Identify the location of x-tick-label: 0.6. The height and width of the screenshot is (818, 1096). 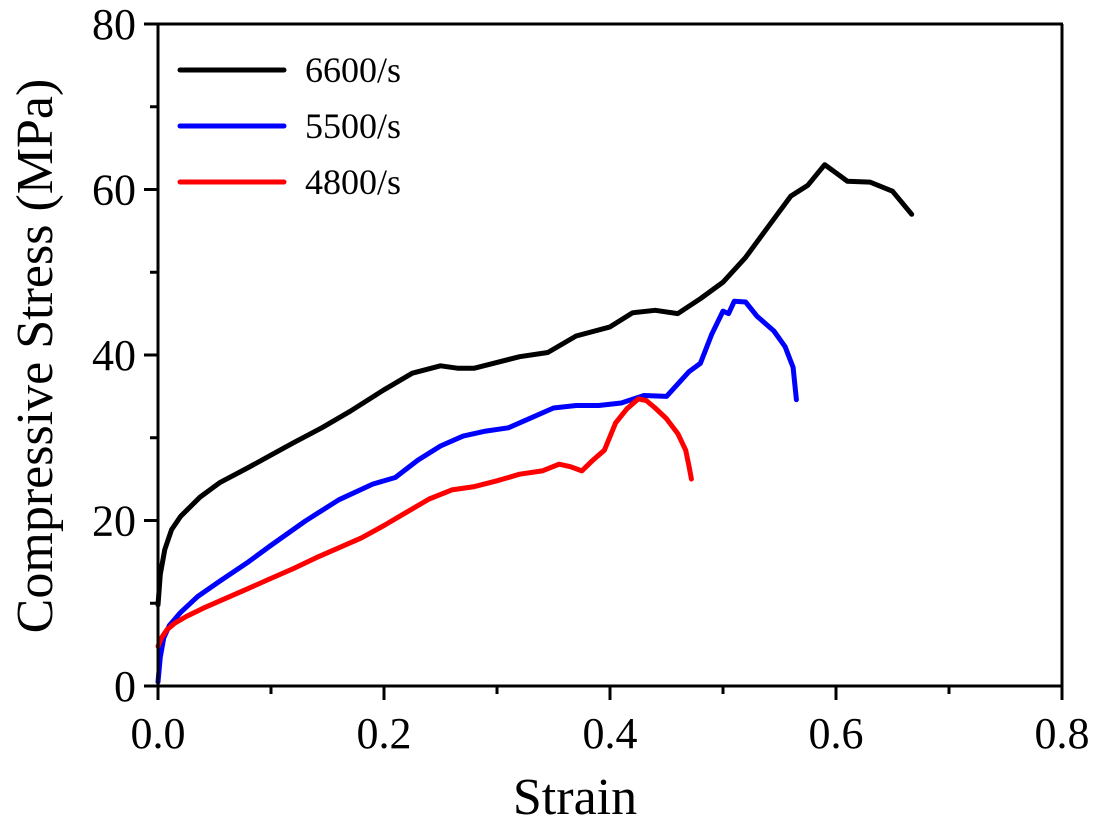
(836, 733).